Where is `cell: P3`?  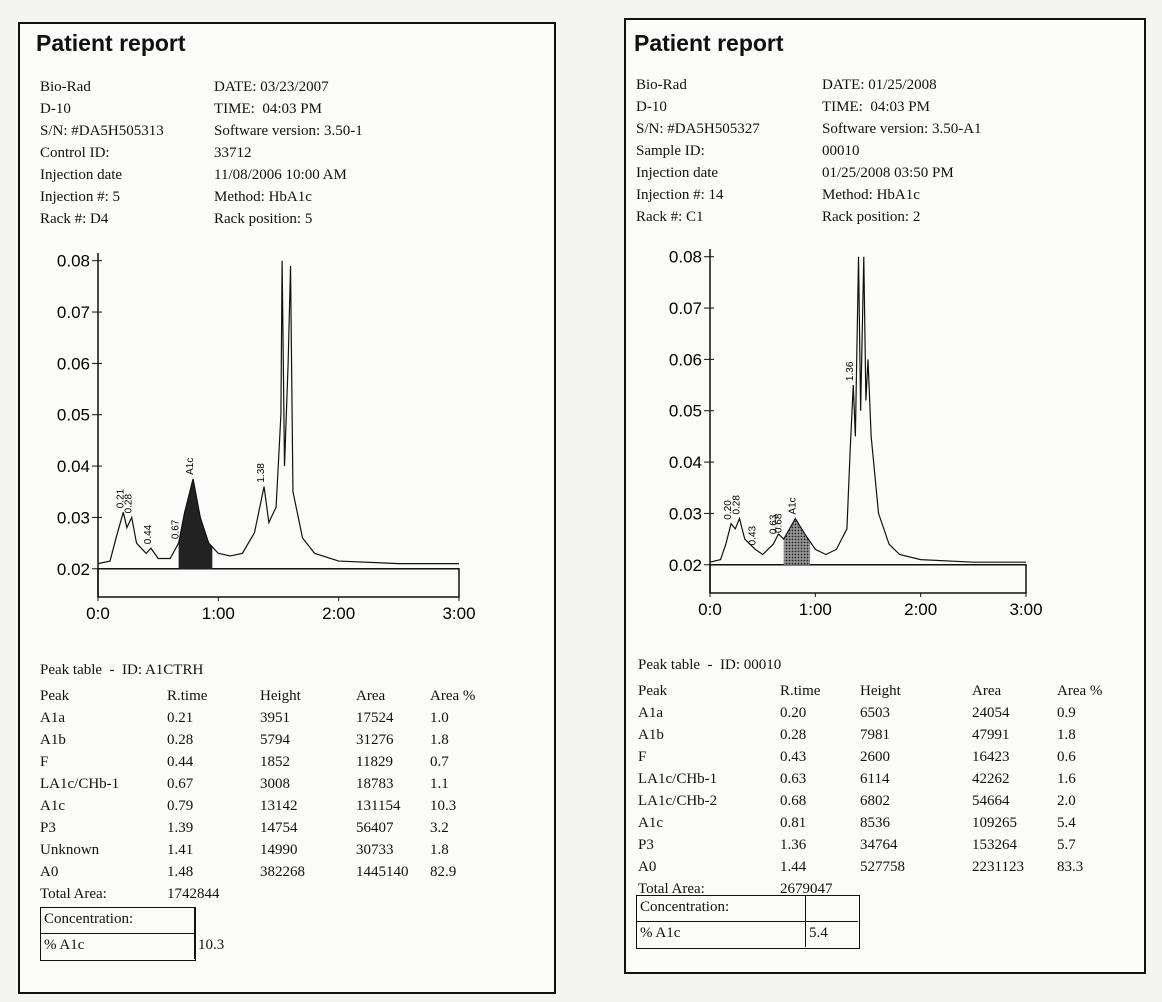
cell: P3 is located at coordinates (646, 845).